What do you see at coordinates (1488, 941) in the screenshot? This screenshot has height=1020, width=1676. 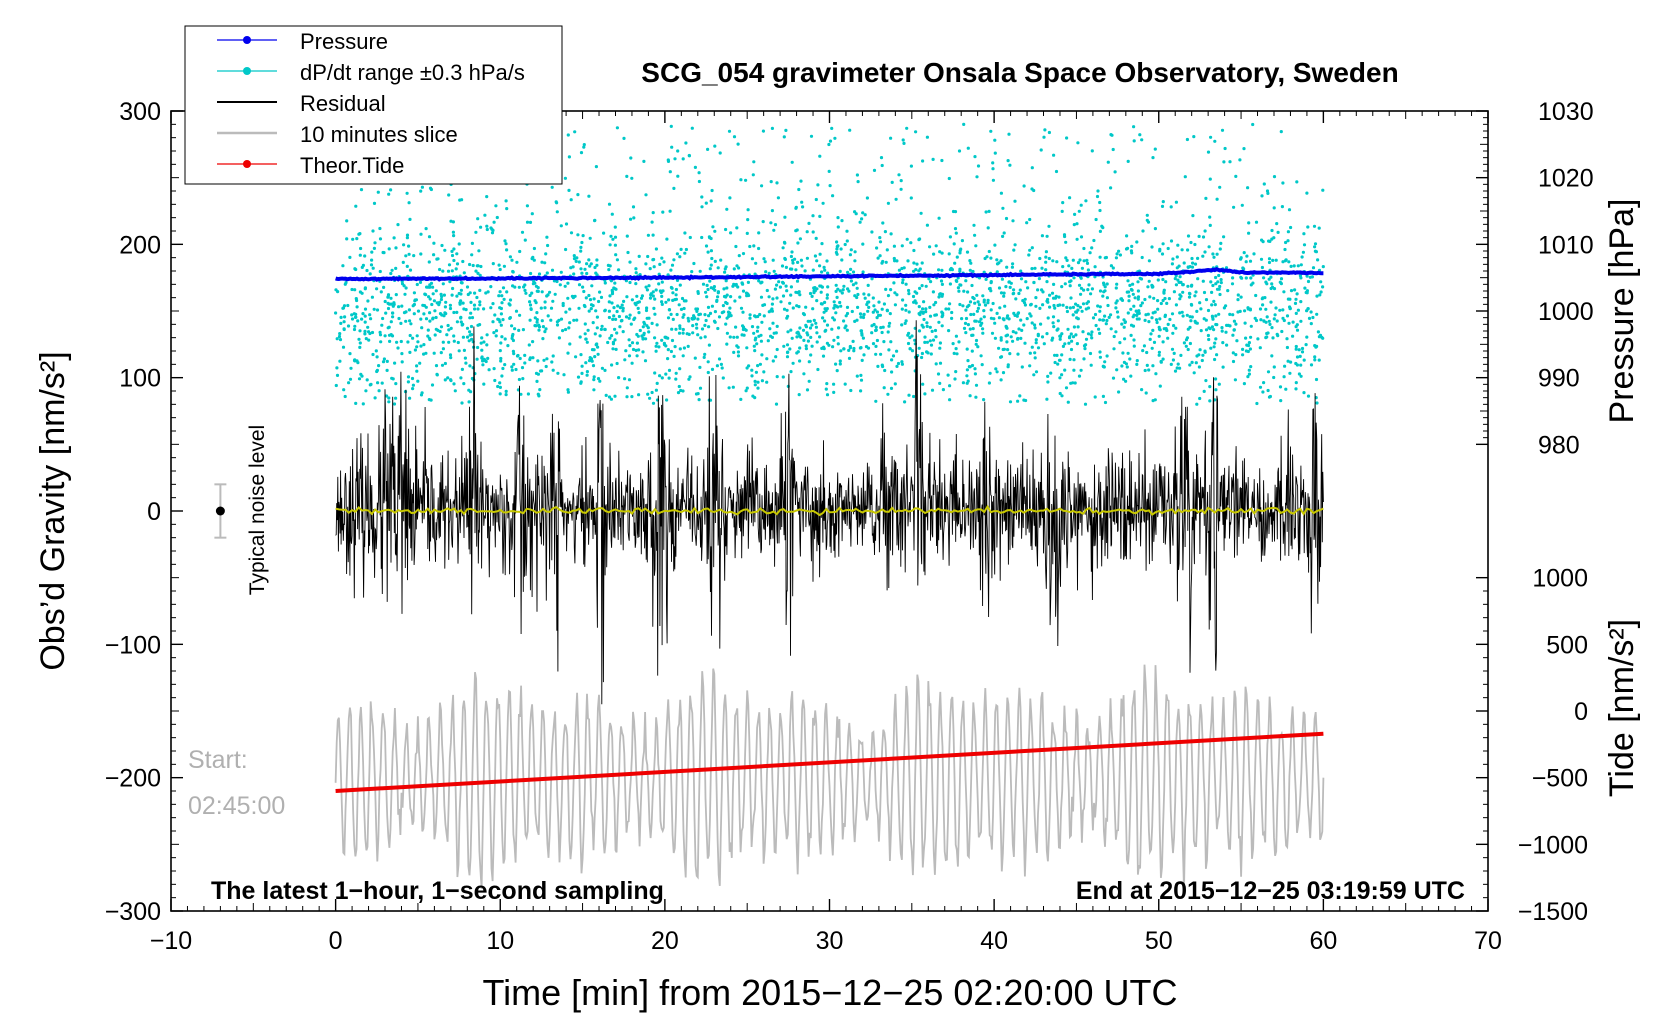 I see `x-tick-label: 70` at bounding box center [1488, 941].